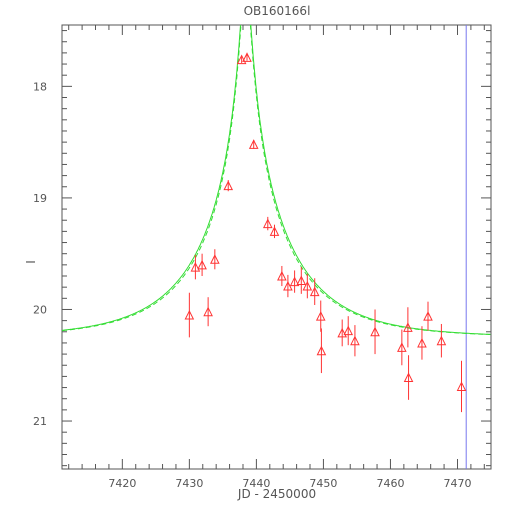 The height and width of the screenshot is (510, 510). What do you see at coordinates (276, 494) in the screenshot?
I see `x-axis-label: JD - 2450000` at bounding box center [276, 494].